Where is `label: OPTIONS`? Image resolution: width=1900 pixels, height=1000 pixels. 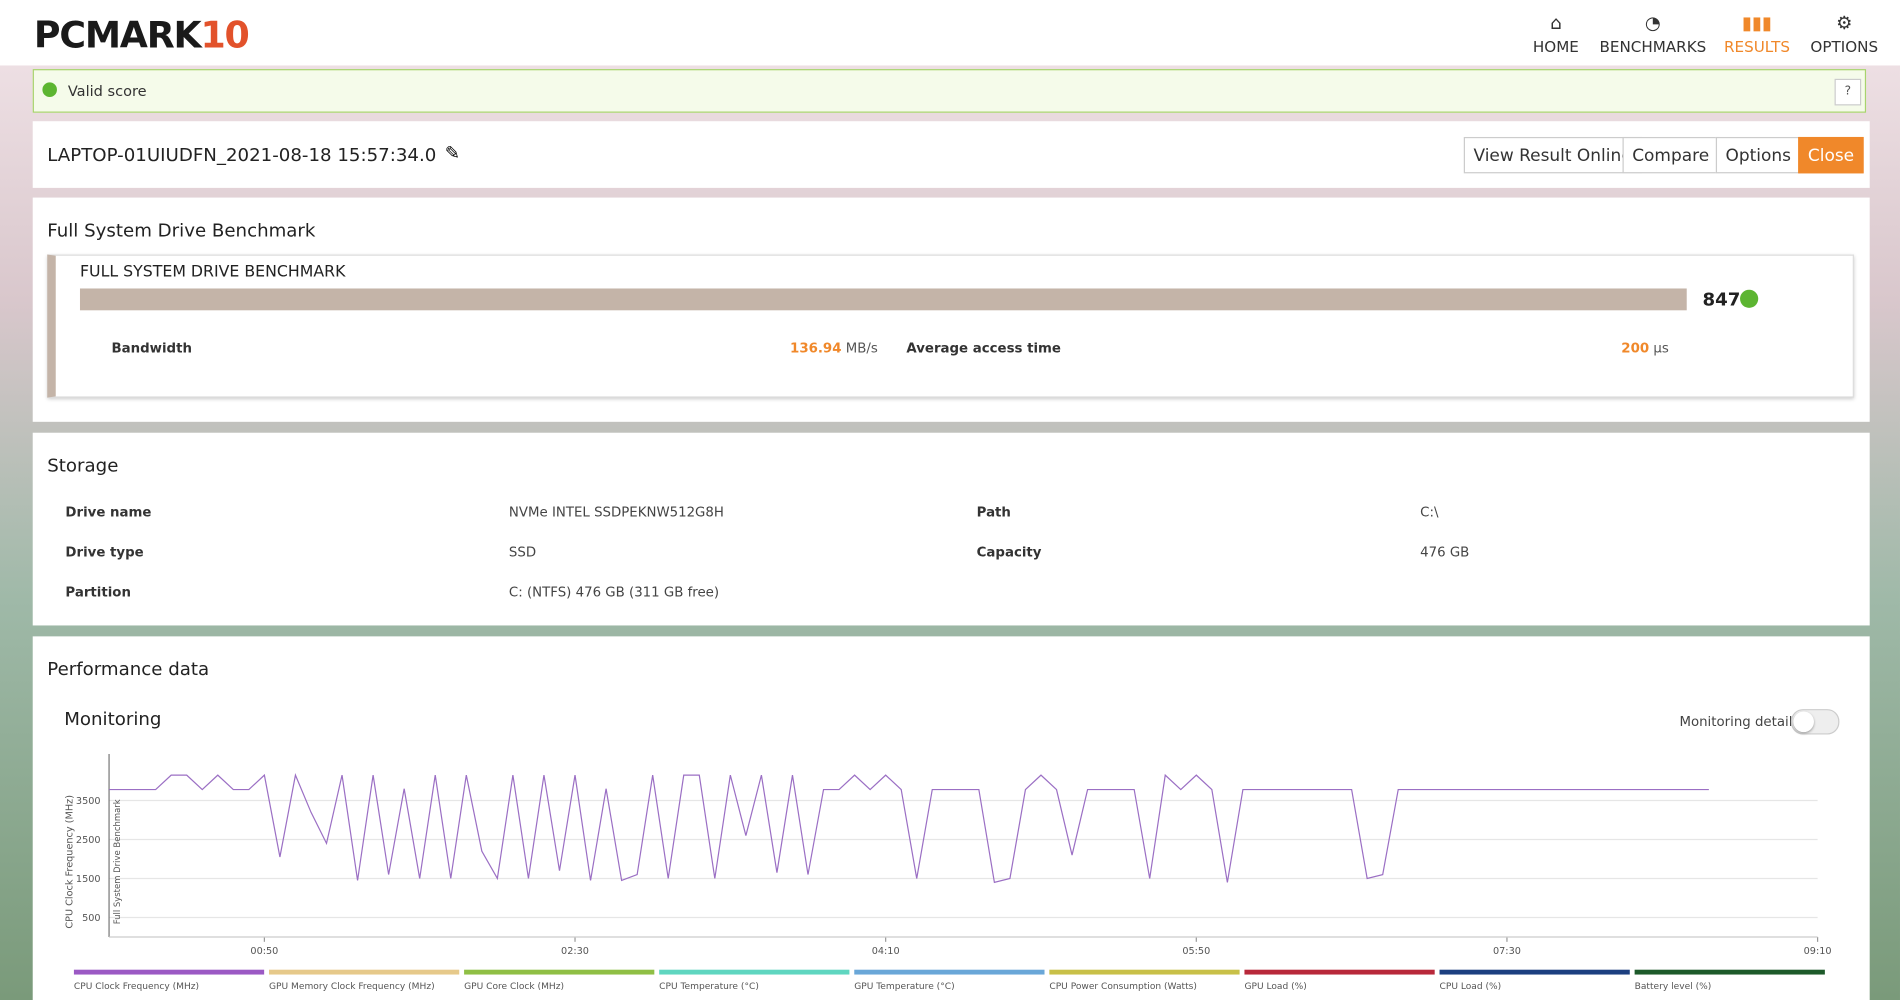
label: OPTIONS is located at coordinates (1844, 46).